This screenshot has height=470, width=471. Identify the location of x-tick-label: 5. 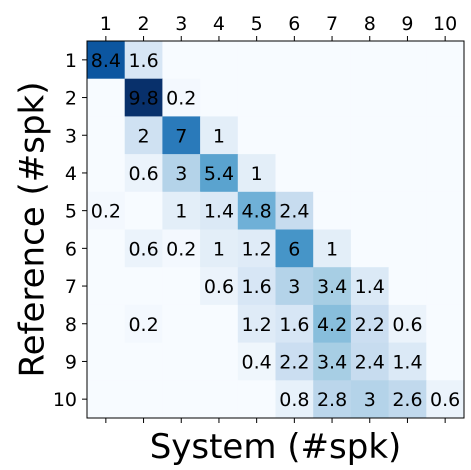
(257, 24).